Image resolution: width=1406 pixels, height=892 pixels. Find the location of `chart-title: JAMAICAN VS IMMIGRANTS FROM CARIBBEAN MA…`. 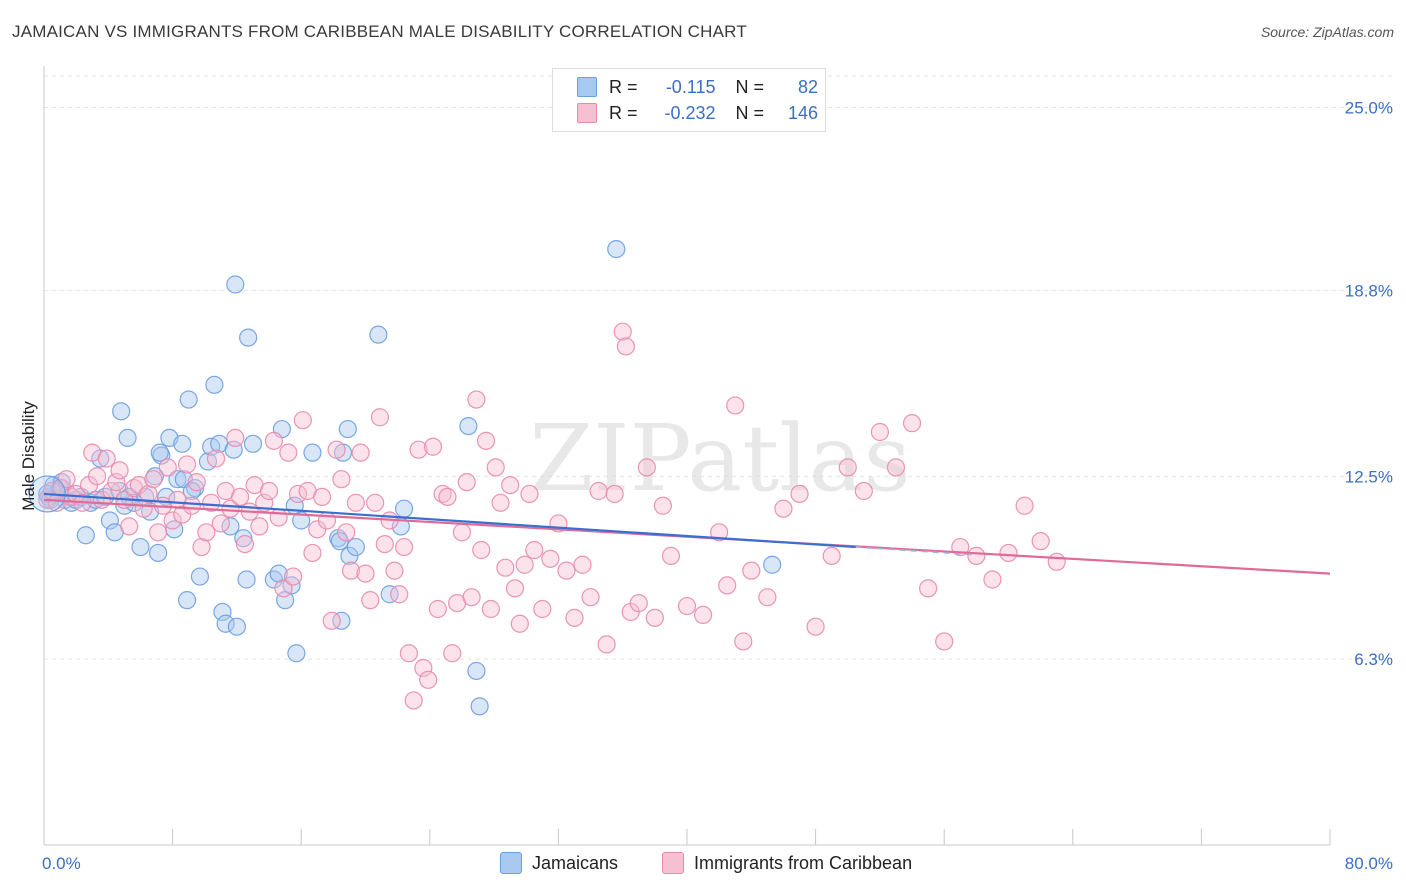

chart-title: JAMAICAN VS IMMIGRANTS FROM CARIBBEAN MA… is located at coordinates (379, 31).